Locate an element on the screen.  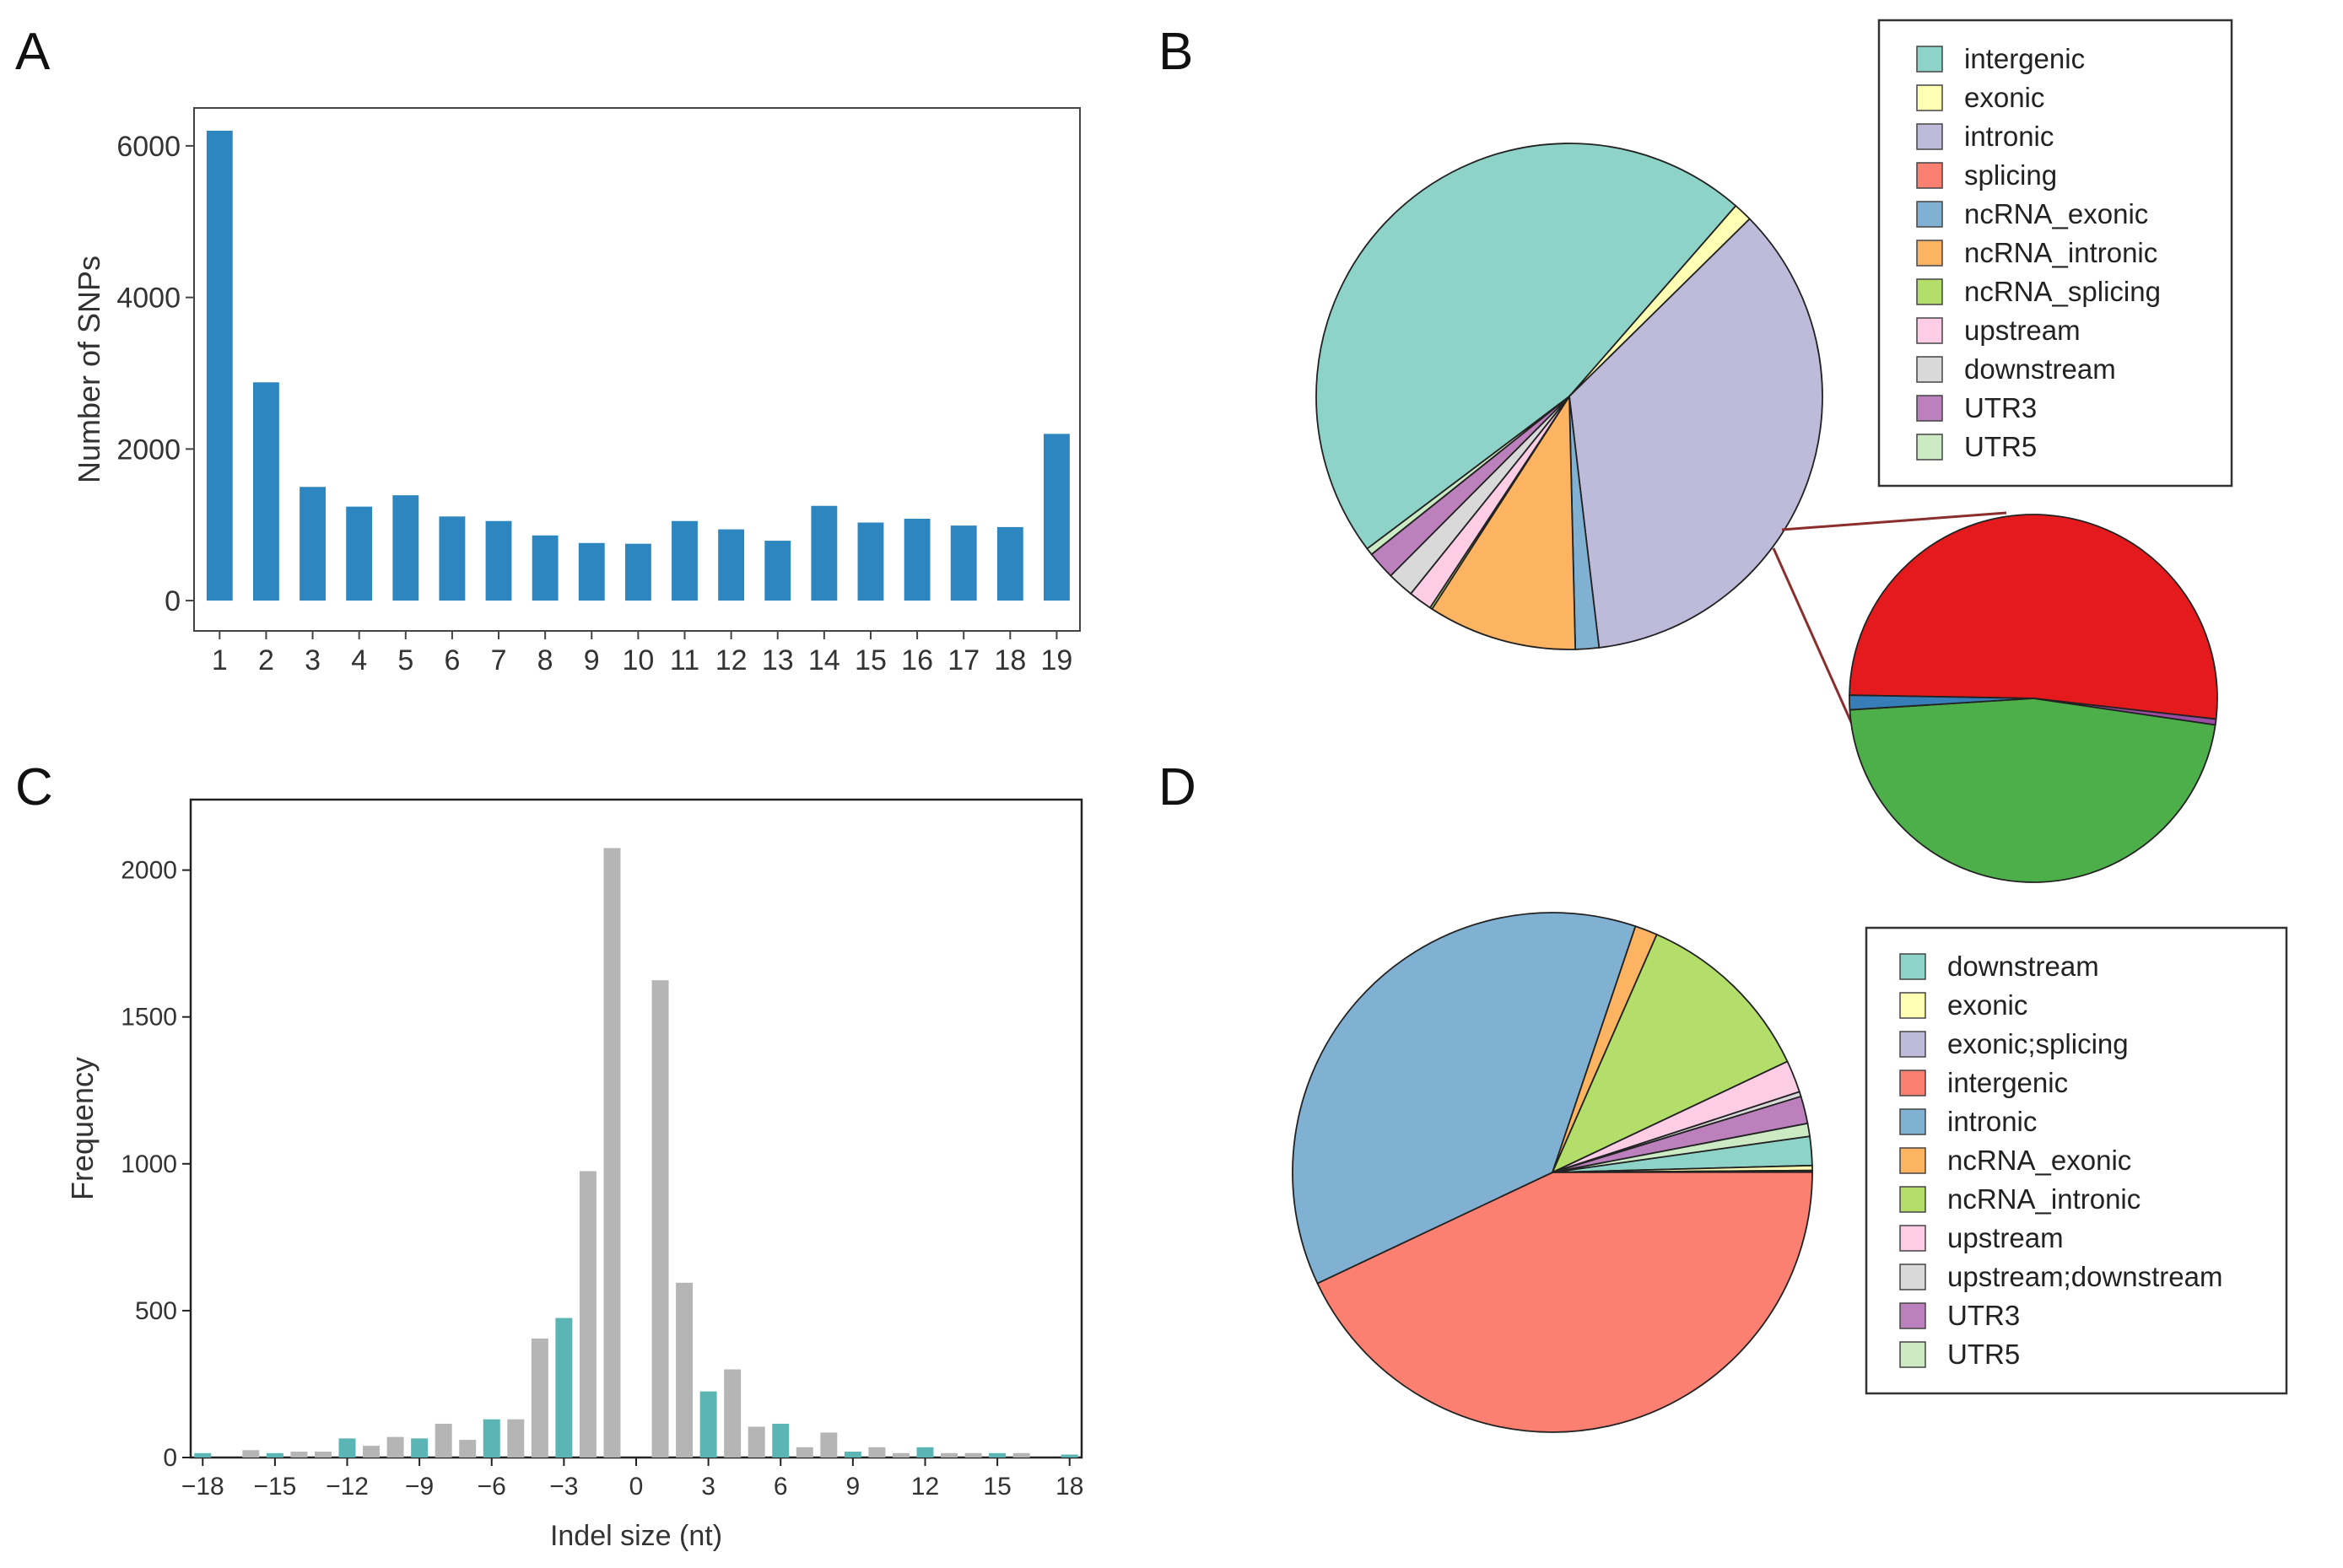
panel-label-a: A is located at coordinates (33, 52).